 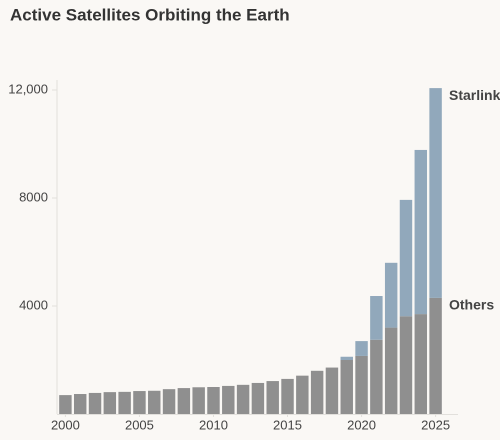 What do you see at coordinates (471, 305) in the screenshot?
I see `legend-label: Others` at bounding box center [471, 305].